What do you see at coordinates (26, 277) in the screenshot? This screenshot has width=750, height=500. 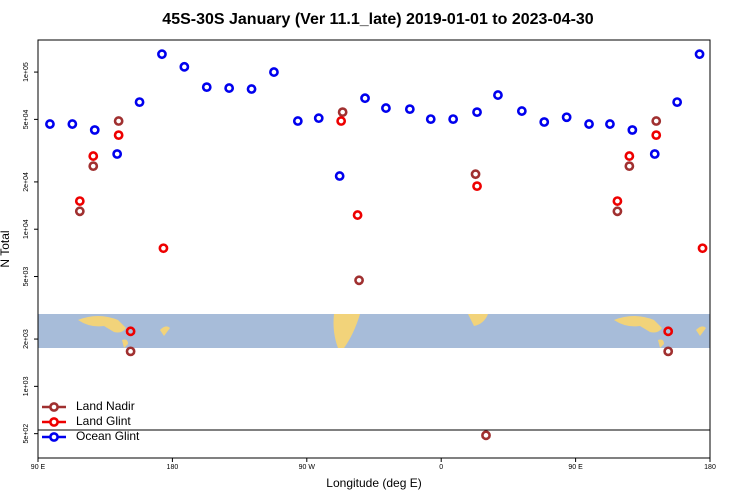 I see `y-tick-label: 5e+03` at bounding box center [26, 277].